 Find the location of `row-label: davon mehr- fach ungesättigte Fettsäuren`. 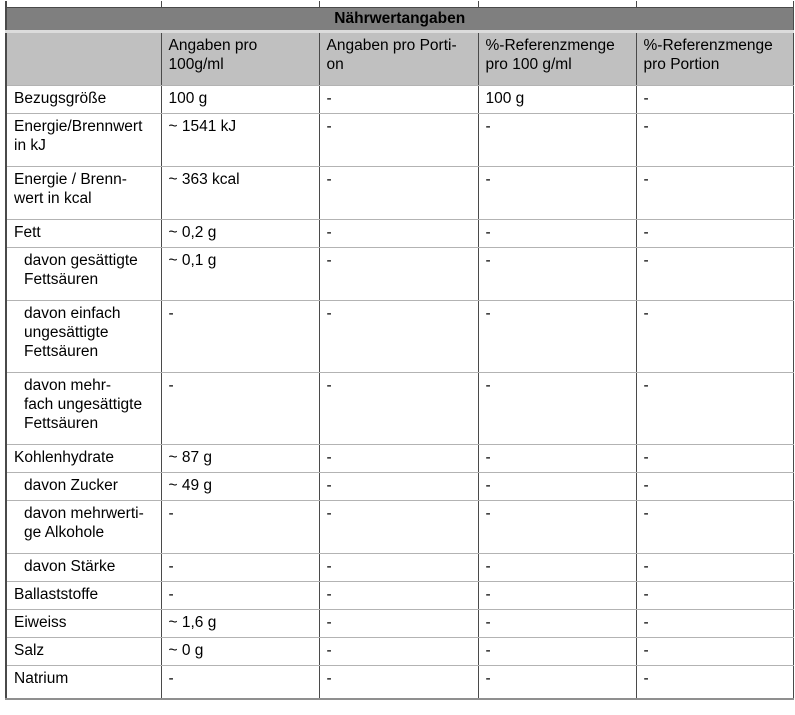

row-label: davon mehr- fach ungesättigte Fettsäuren is located at coordinates (83, 408).